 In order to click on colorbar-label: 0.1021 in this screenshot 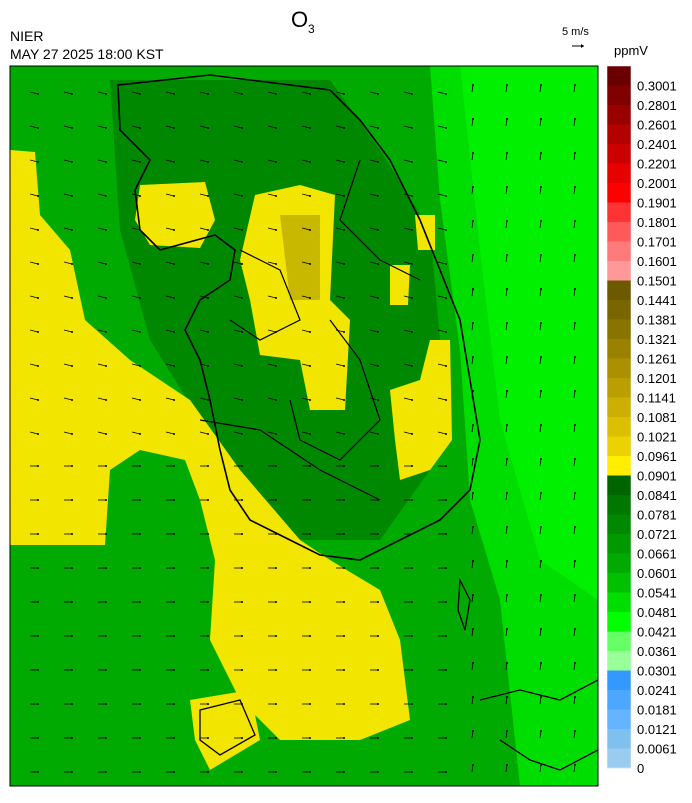, I will do `click(657, 437)`.